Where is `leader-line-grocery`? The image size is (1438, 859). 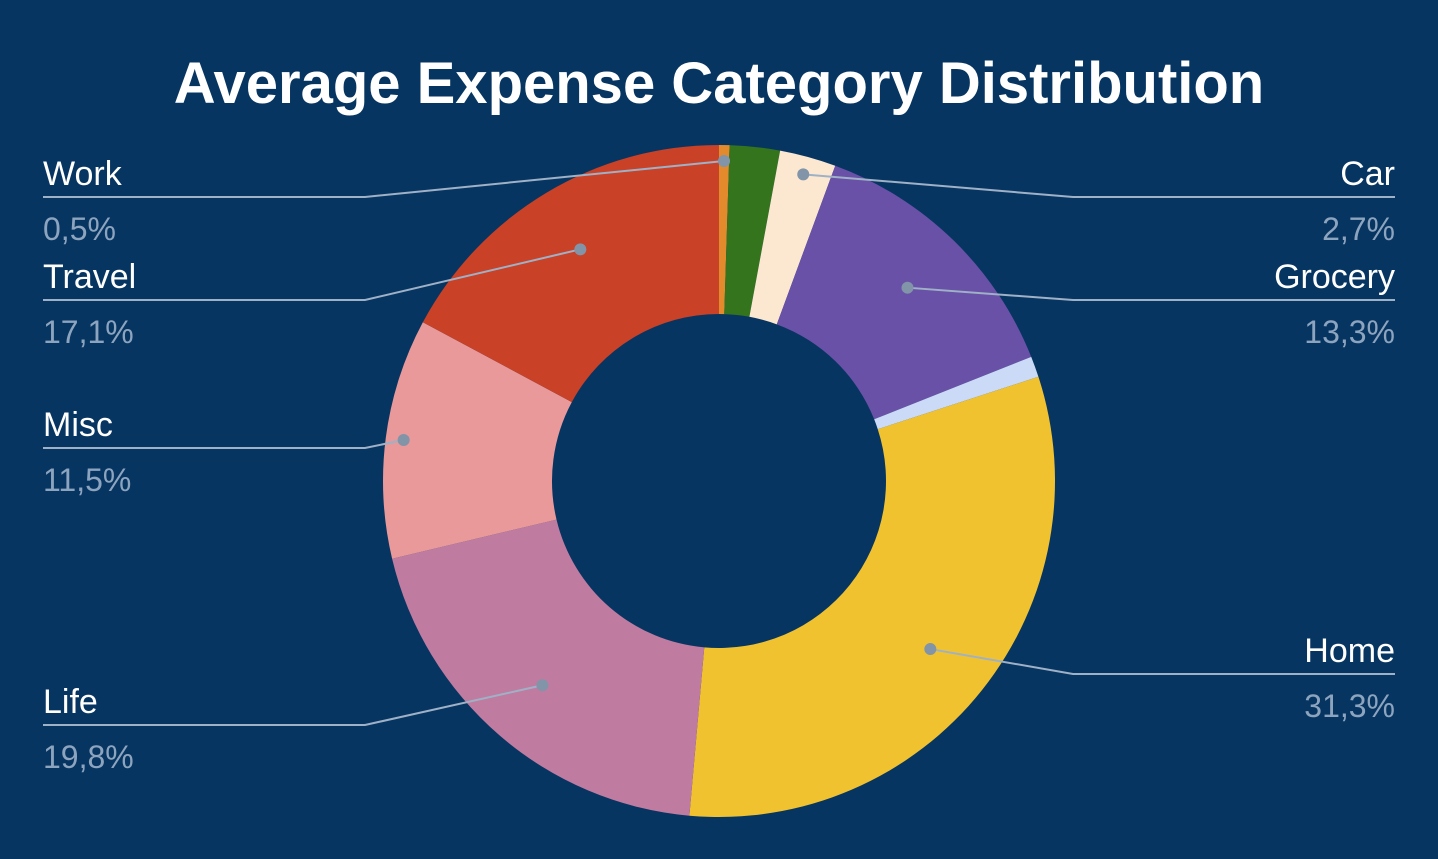 leader-line-grocery is located at coordinates (1151, 293).